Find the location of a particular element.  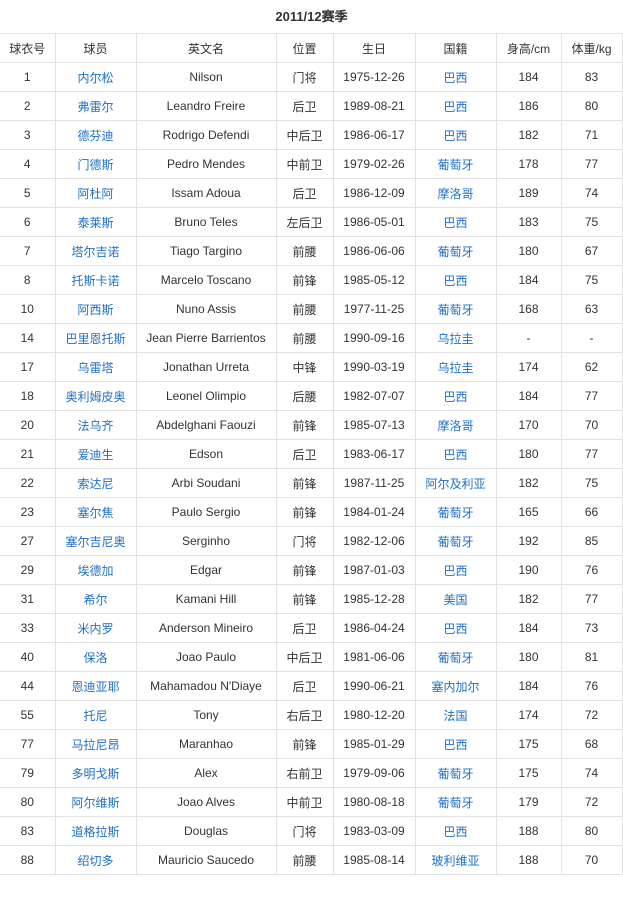

player-link: 门德斯 is located at coordinates (95, 164).